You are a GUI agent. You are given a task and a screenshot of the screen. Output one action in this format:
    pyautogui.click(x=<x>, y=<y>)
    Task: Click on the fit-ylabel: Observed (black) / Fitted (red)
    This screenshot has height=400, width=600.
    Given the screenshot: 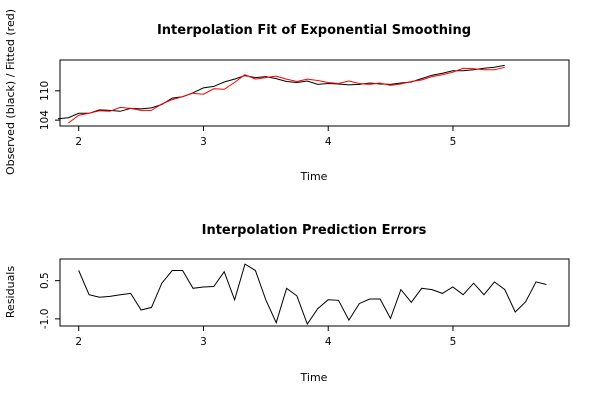 What is the action you would take?
    pyautogui.click(x=10, y=92)
    